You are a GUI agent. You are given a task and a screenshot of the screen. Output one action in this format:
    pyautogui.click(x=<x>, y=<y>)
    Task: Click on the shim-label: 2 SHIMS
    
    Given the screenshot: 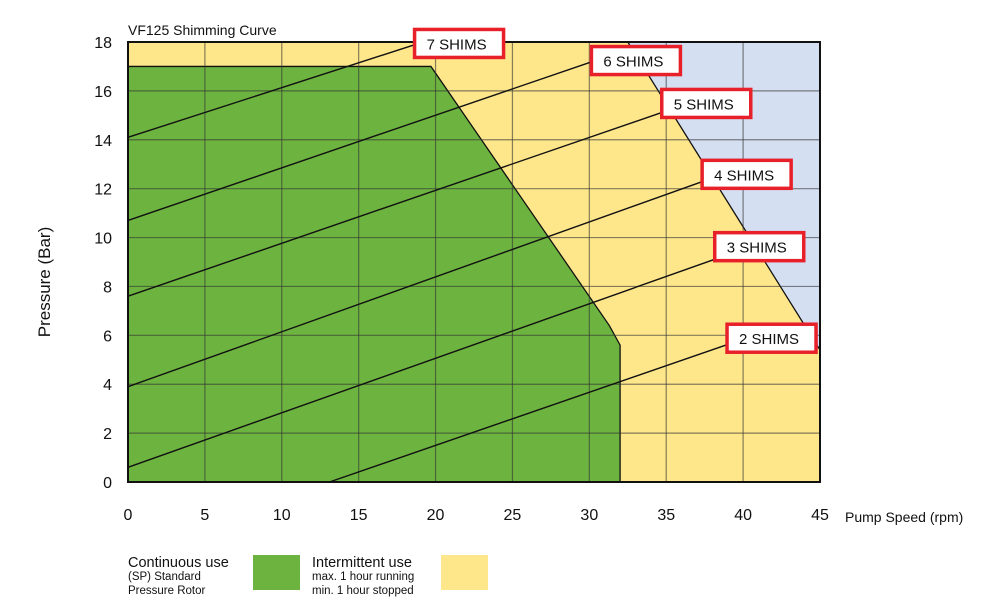 What is the action you would take?
    pyautogui.click(x=769, y=339)
    